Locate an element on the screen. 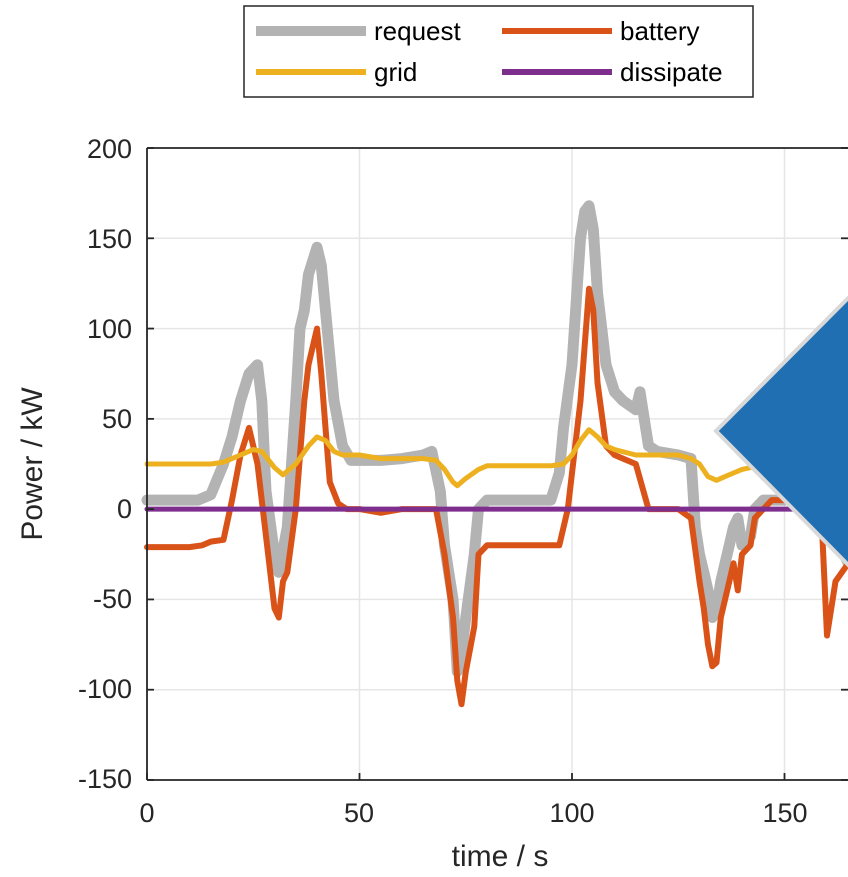 This screenshot has width=848, height=877. x-tick-label: 150 is located at coordinates (784, 813).